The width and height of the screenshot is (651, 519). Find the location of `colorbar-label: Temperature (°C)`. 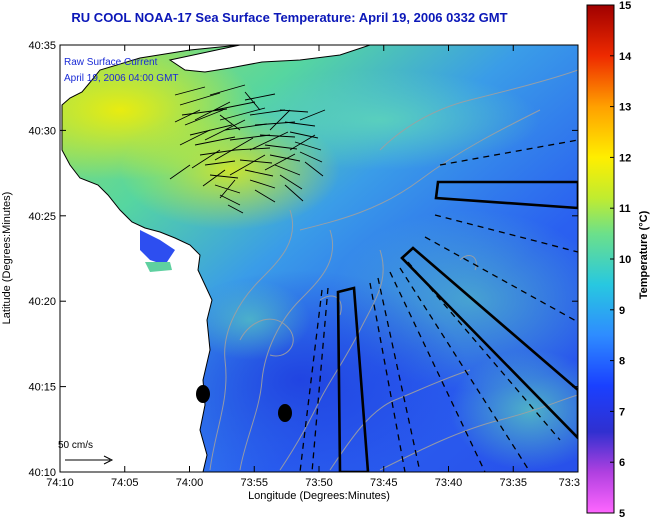

colorbar-label: Temperature (°C) is located at coordinates (644, 254).